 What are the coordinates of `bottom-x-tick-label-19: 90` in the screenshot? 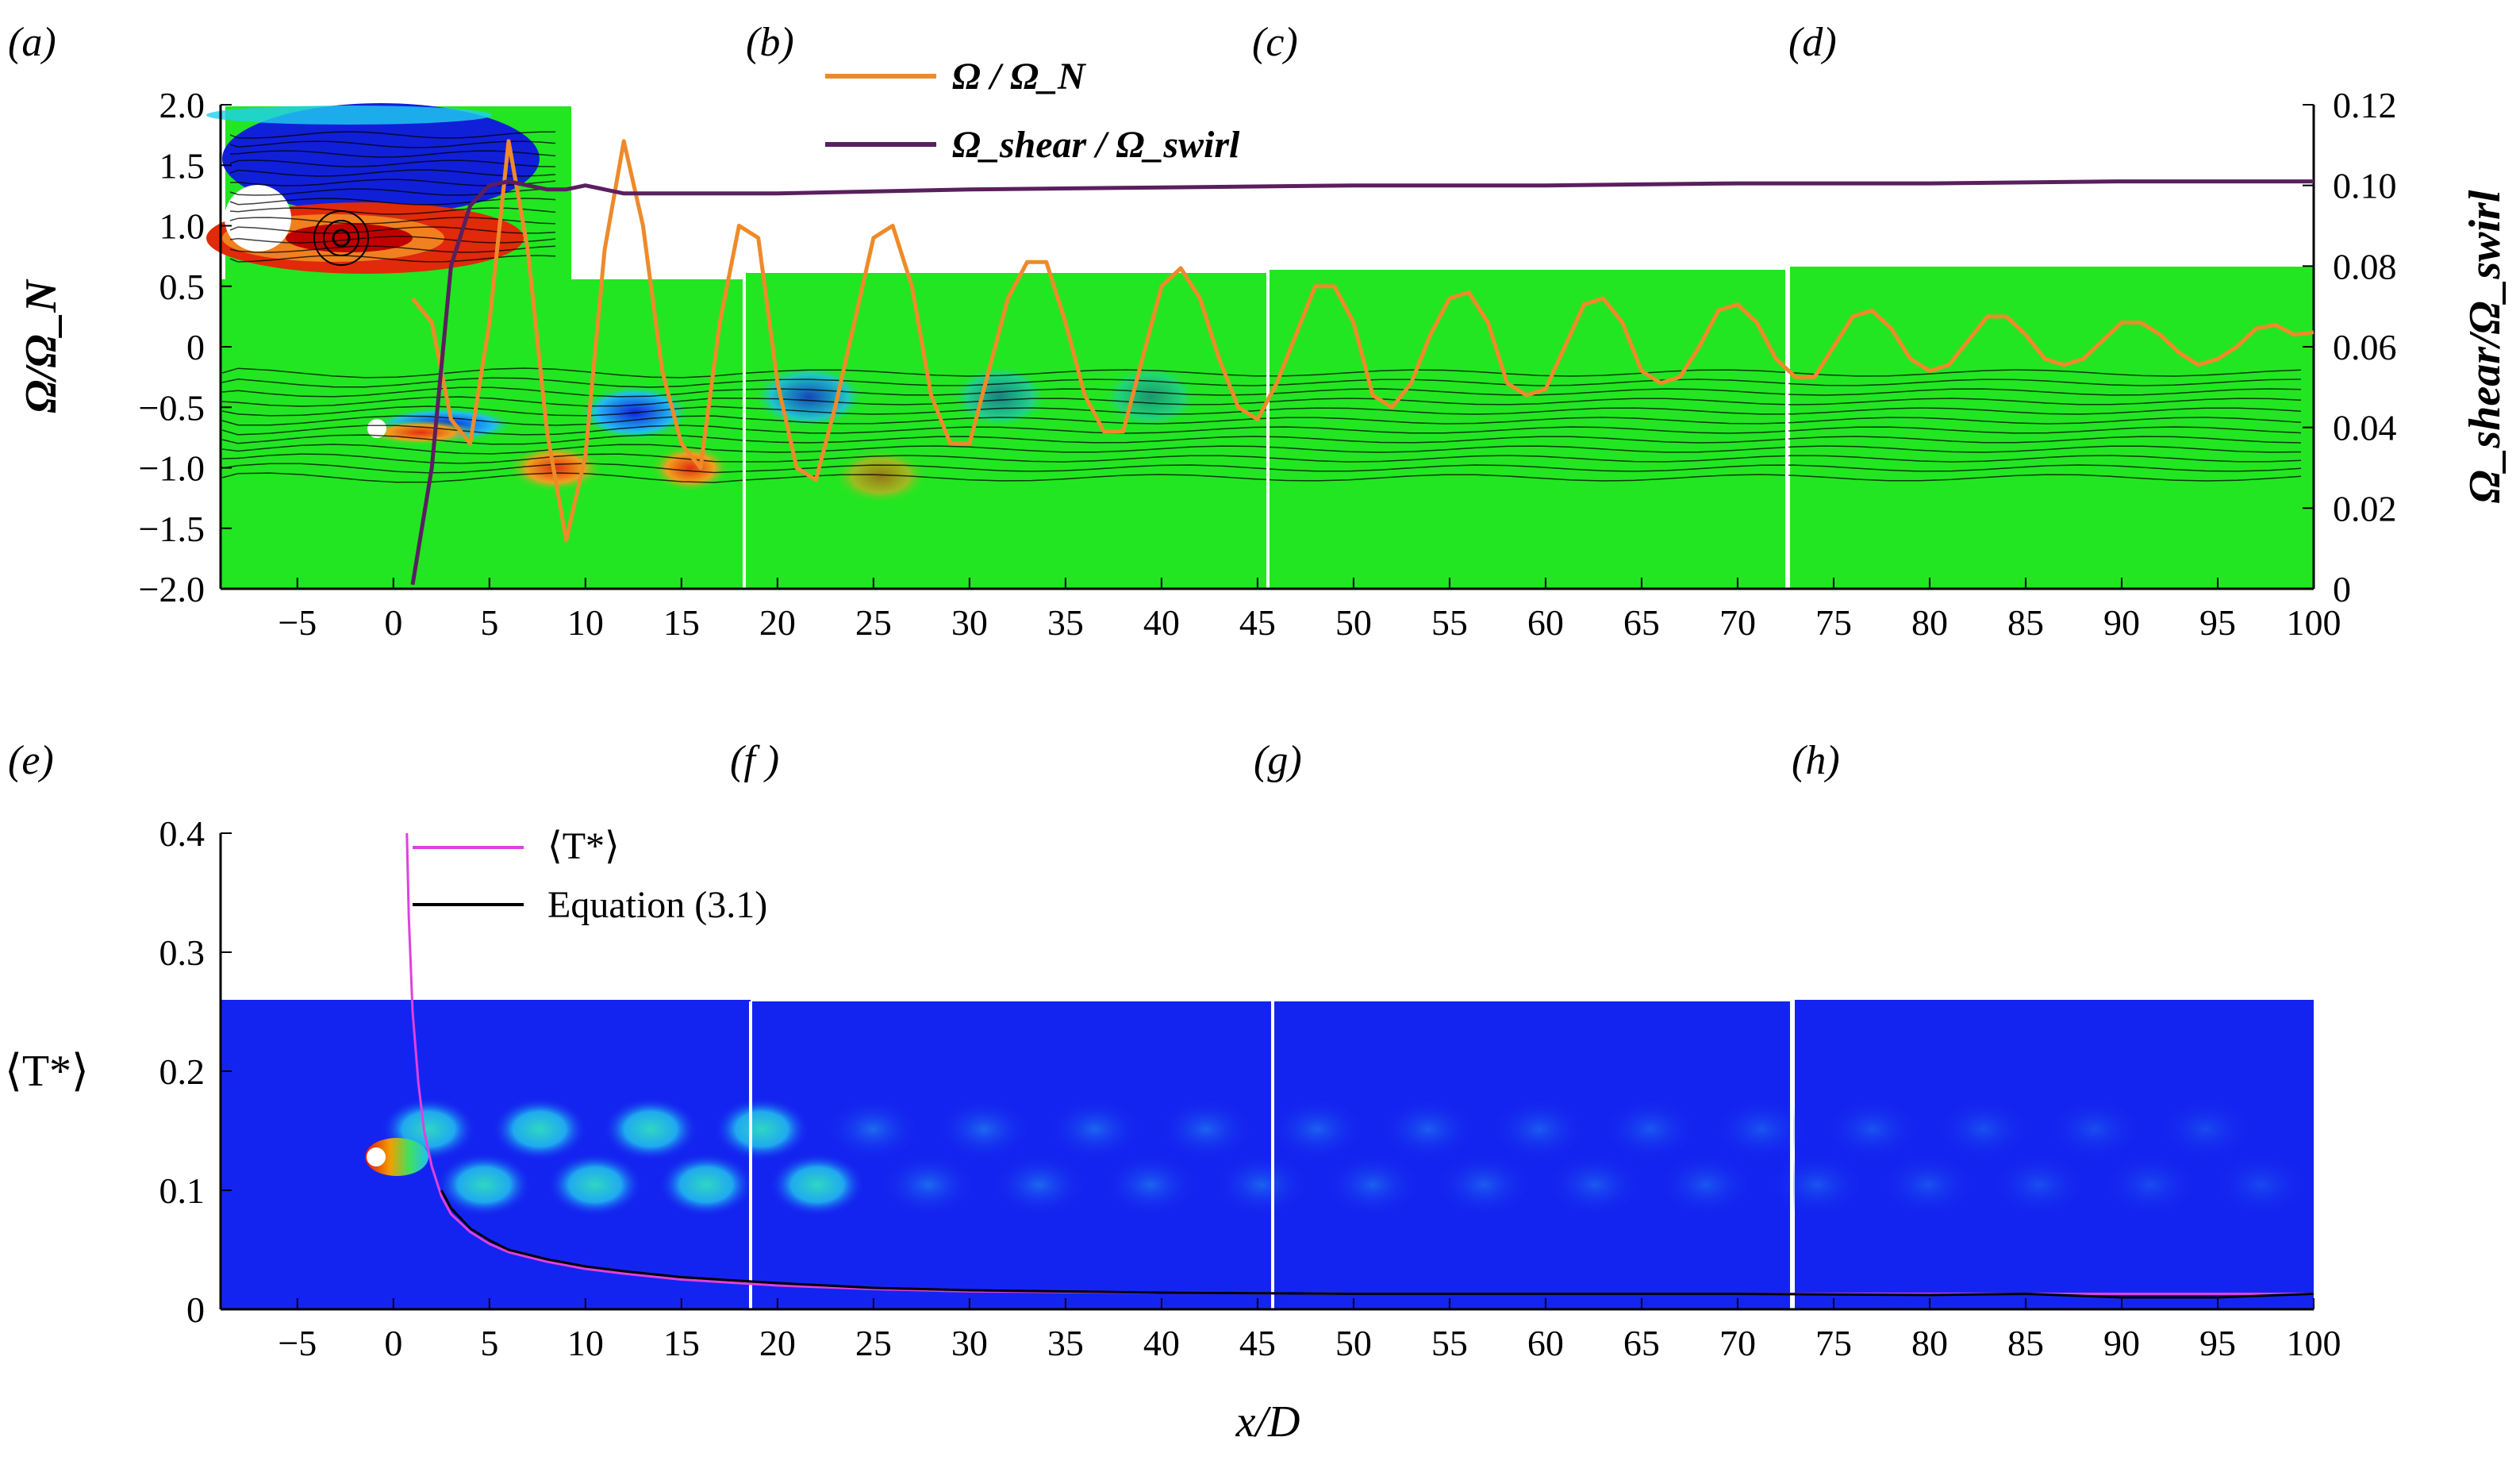 It's located at (2121, 1343).